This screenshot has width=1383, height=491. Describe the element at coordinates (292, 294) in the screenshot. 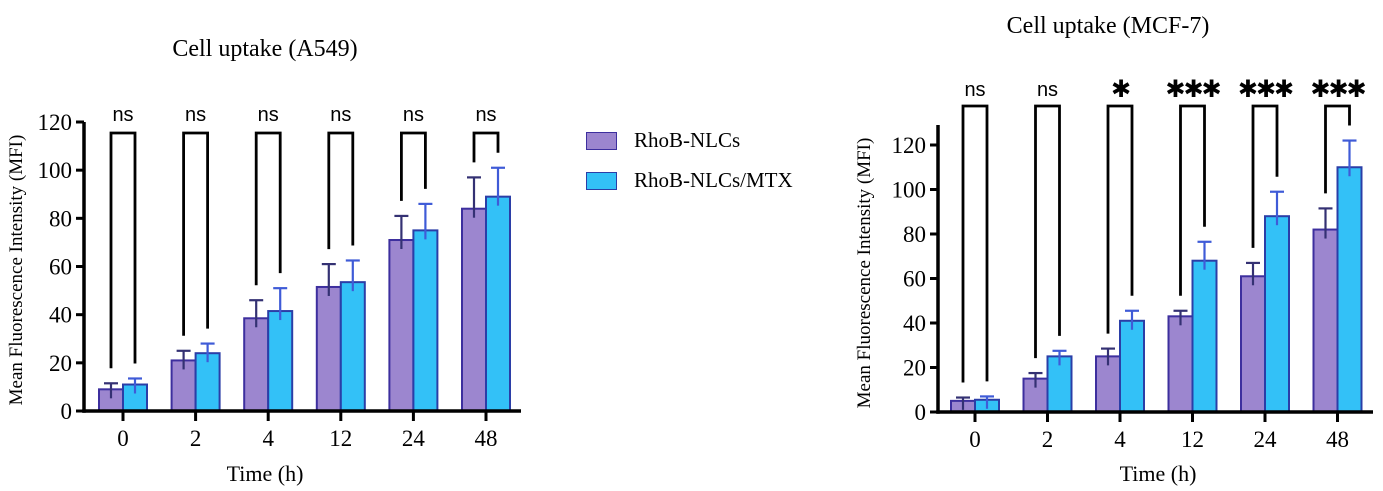

I see `series-rhob-nlcs` at that location.